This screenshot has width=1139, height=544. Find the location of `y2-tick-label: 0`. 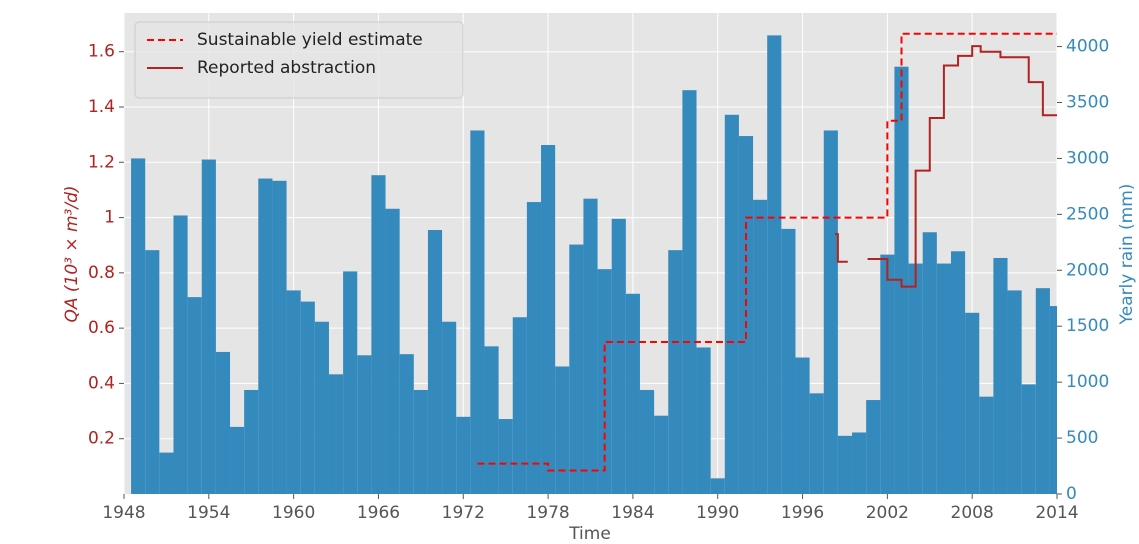

y2-tick-label: 0 is located at coordinates (1071, 494).